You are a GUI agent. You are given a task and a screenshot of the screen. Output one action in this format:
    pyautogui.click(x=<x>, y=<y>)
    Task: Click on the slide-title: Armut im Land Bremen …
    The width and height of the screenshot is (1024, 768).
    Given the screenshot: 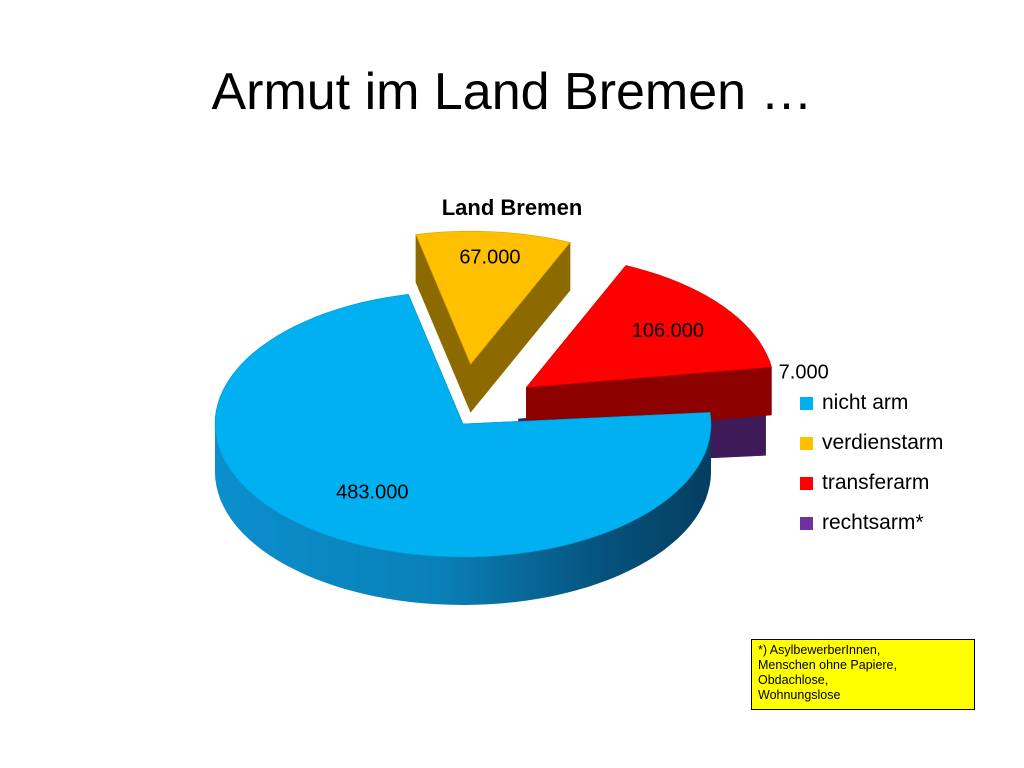 What is the action you would take?
    pyautogui.click(x=512, y=92)
    